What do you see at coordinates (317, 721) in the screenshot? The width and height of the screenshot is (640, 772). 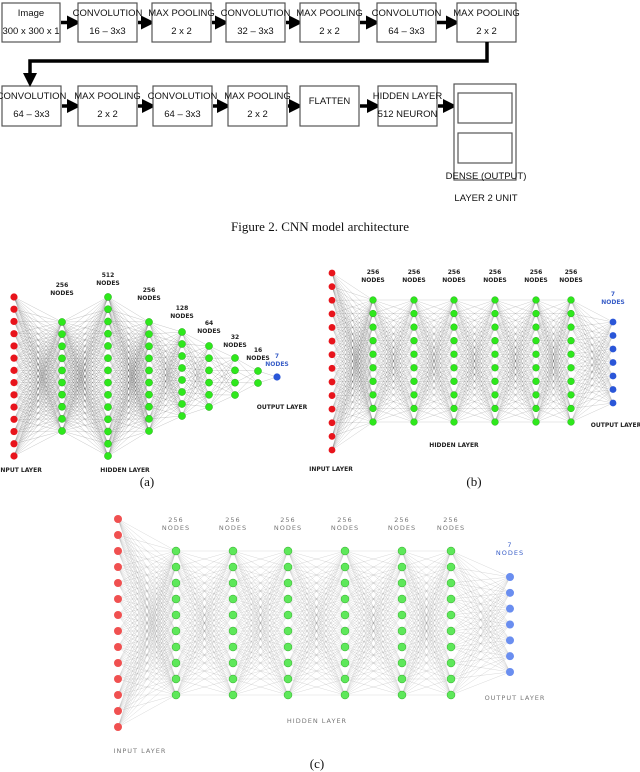 I see `hidden-layer-label: HIDDEN LAYER` at bounding box center [317, 721].